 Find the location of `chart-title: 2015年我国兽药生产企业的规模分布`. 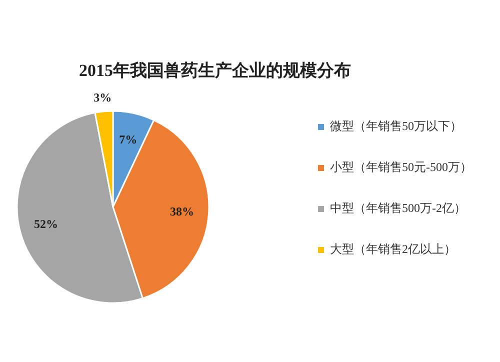

chart-title: 2015年我国兽药生产企业的规模分布 is located at coordinates (215, 70).